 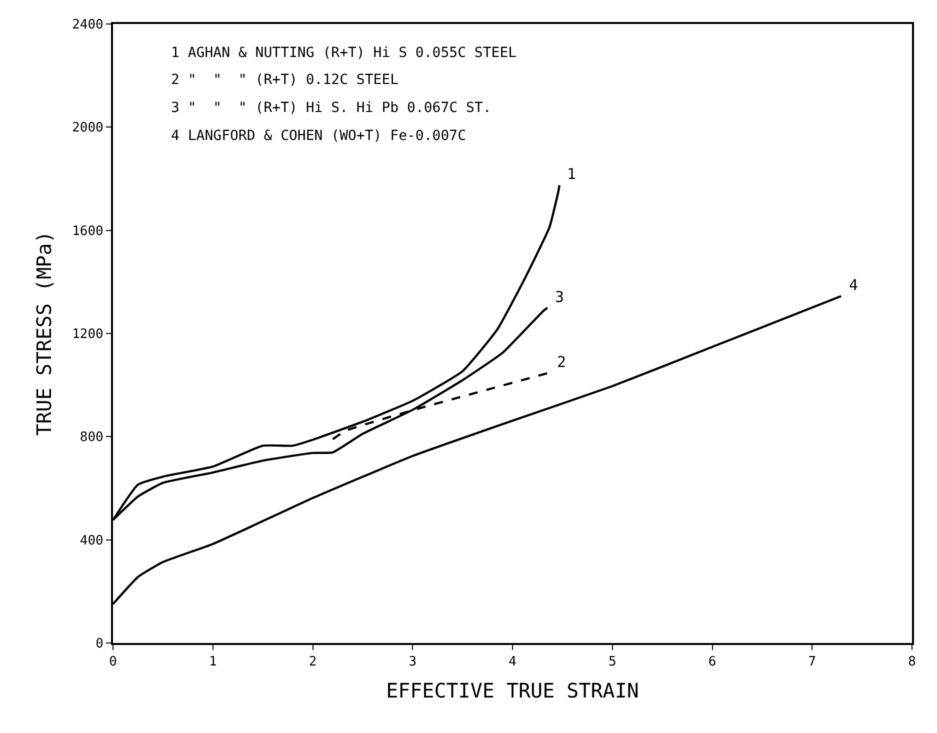 What do you see at coordinates (612, 662) in the screenshot?
I see `x-tick-label: 5` at bounding box center [612, 662].